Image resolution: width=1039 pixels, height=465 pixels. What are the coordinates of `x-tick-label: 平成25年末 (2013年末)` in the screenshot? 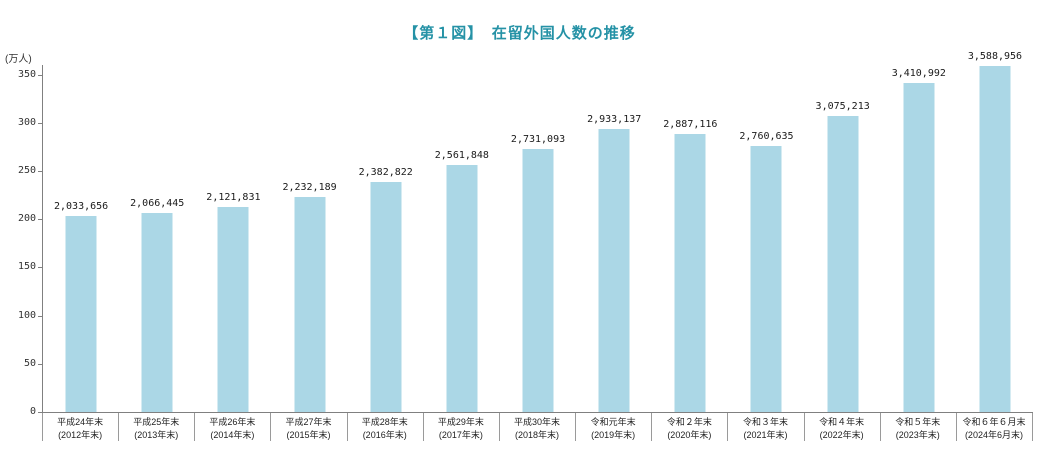 It's located at (156, 430).